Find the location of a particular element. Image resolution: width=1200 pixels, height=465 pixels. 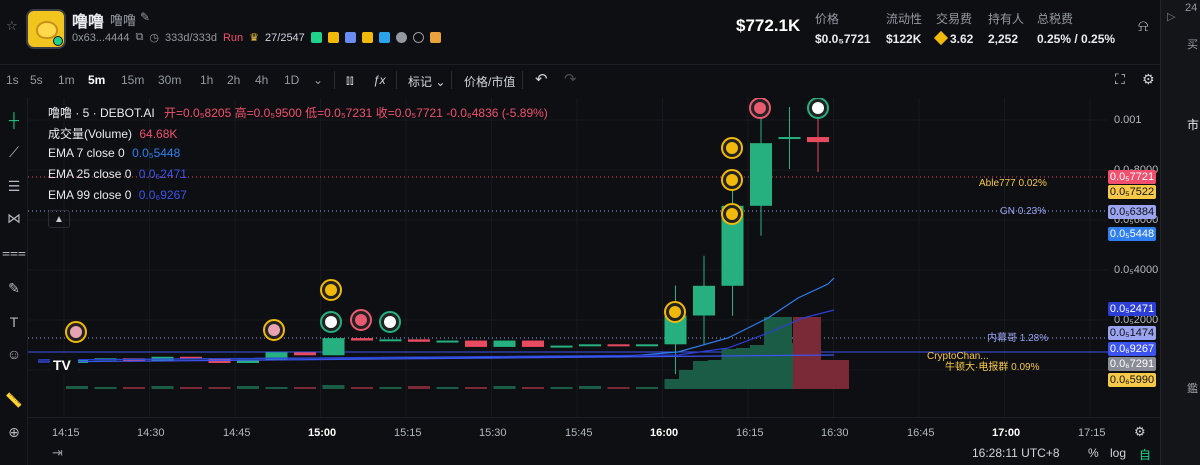

volume-value: 64.68K is located at coordinates (158, 134).